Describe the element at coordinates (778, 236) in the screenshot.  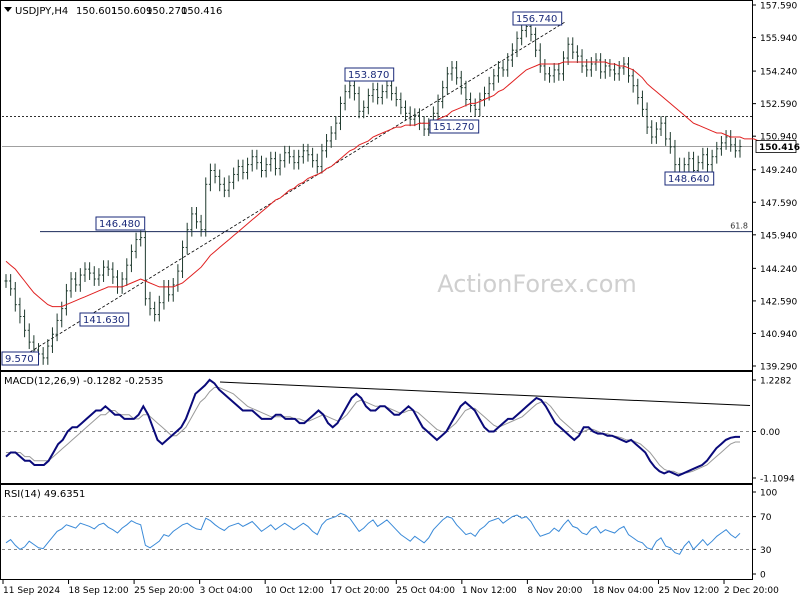
I see `price-y-tick-label: 145.940` at that location.